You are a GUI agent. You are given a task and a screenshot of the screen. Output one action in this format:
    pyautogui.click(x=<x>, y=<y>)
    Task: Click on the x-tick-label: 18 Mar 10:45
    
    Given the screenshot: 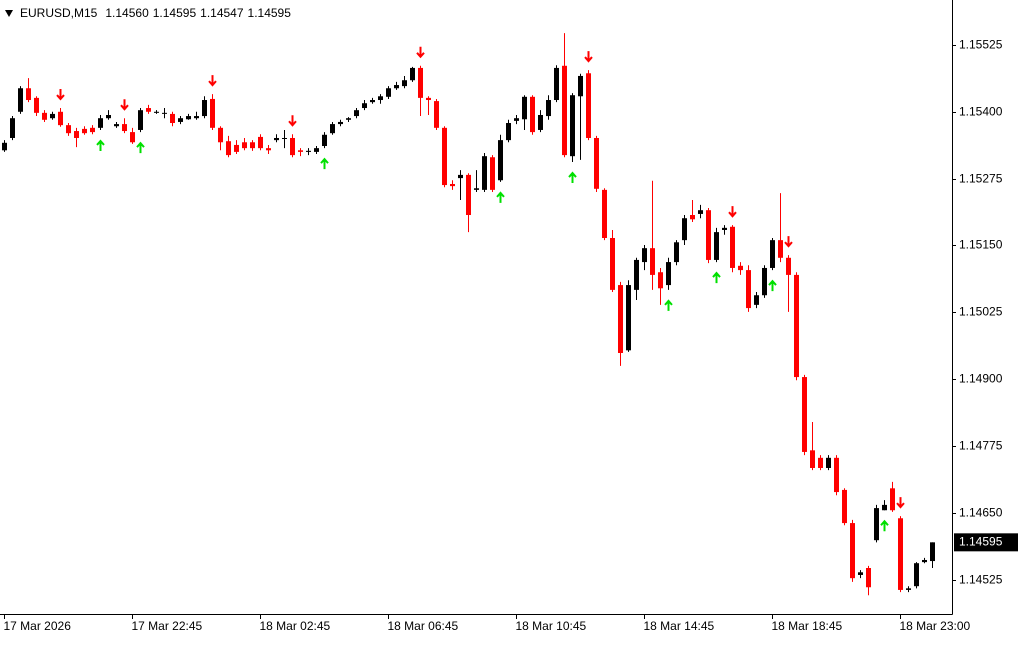 What is the action you would take?
    pyautogui.click(x=551, y=626)
    